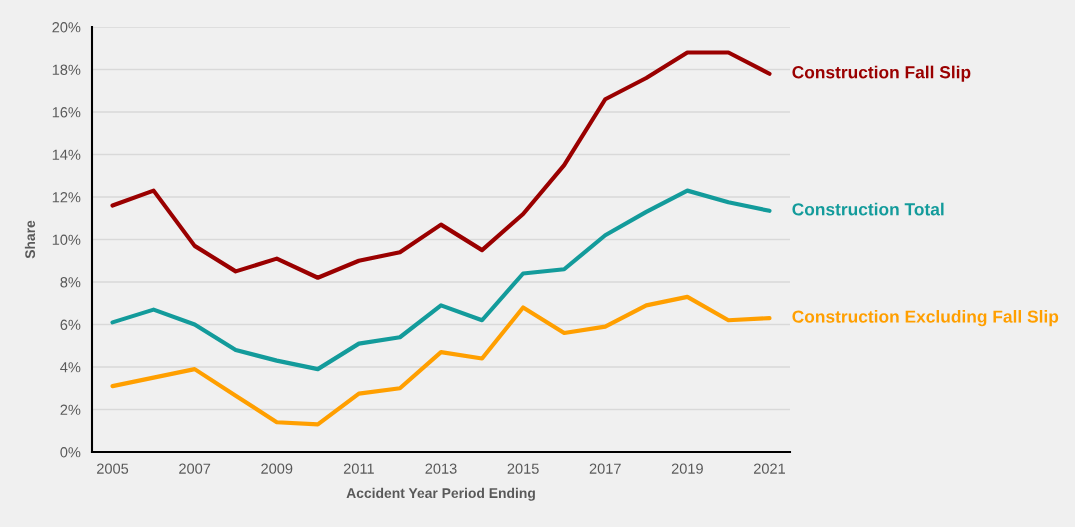  I want to click on y-tick-label: 14%, so click(66, 154).